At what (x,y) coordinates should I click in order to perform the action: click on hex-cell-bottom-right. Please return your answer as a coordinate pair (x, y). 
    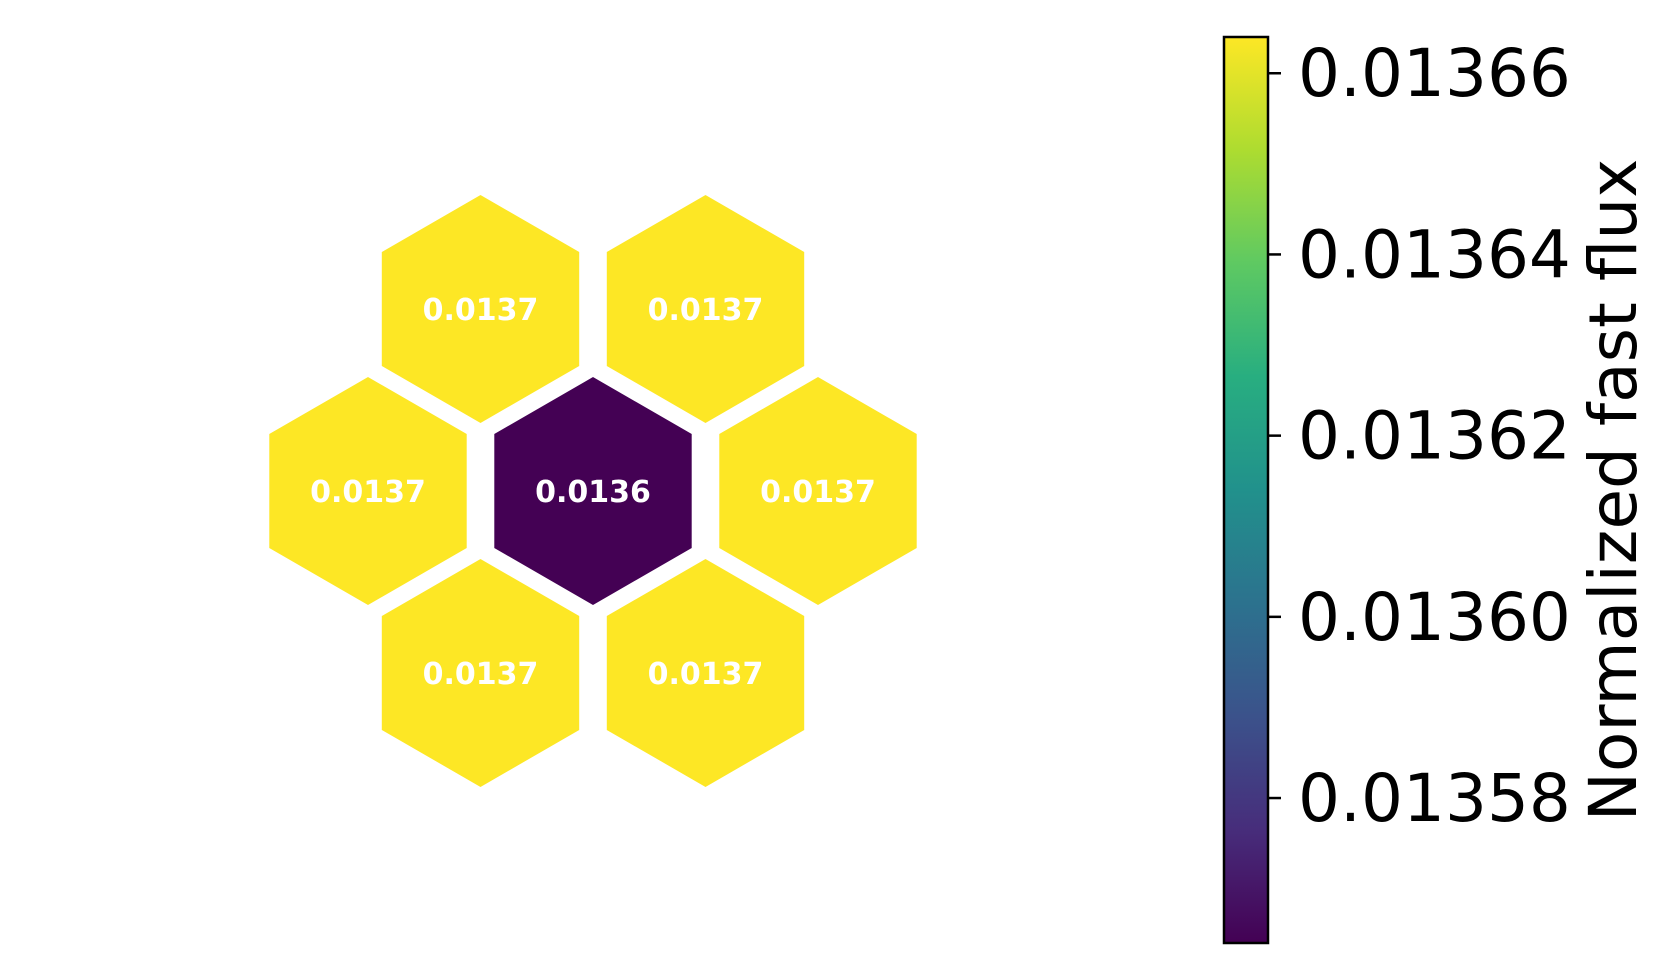
    Looking at the image, I should click on (705, 673).